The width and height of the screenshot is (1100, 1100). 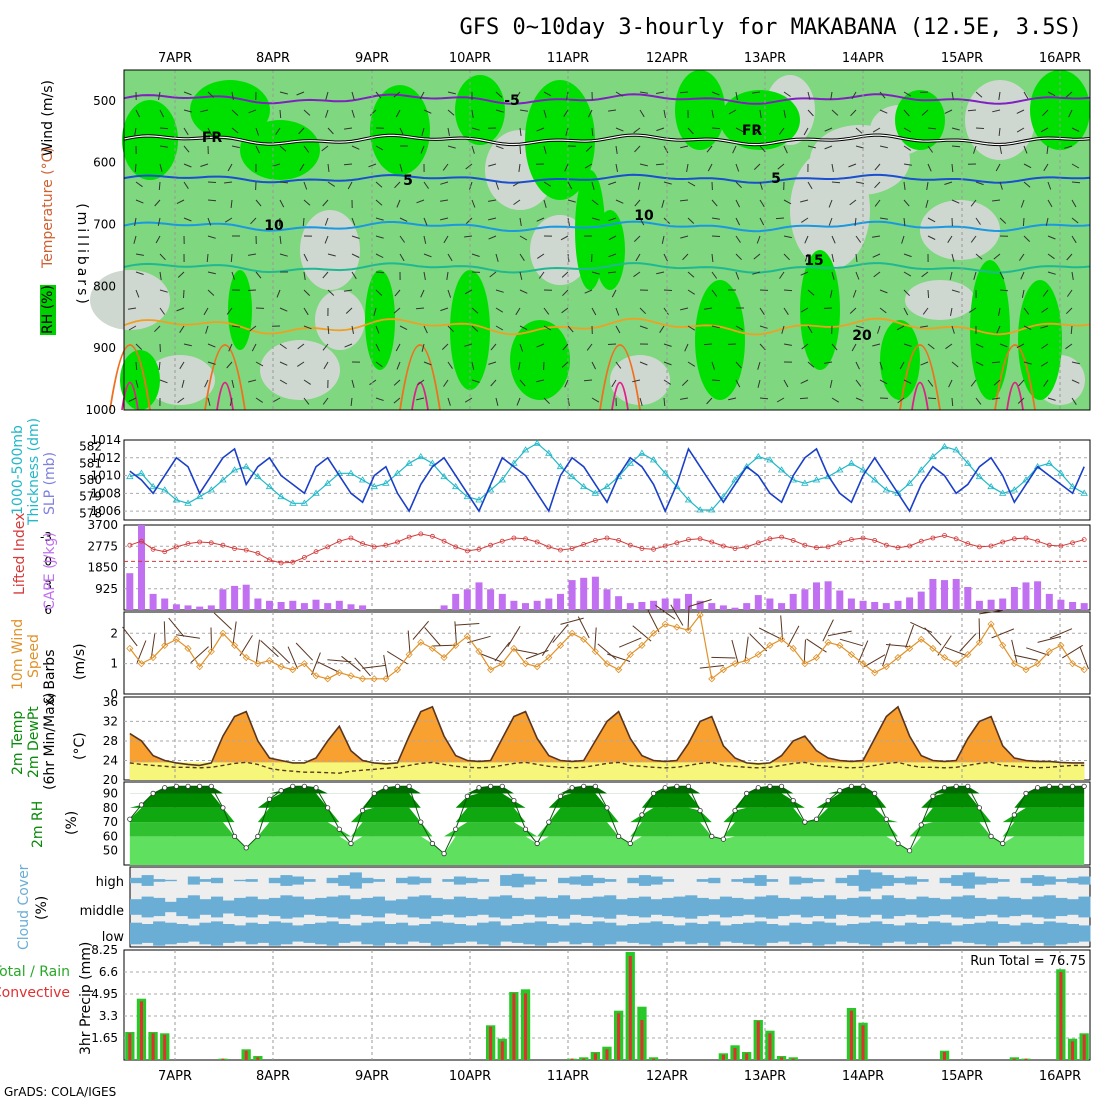 What do you see at coordinates (100, 410) in the screenshot?
I see `axis-tick-label: 1000` at bounding box center [100, 410].